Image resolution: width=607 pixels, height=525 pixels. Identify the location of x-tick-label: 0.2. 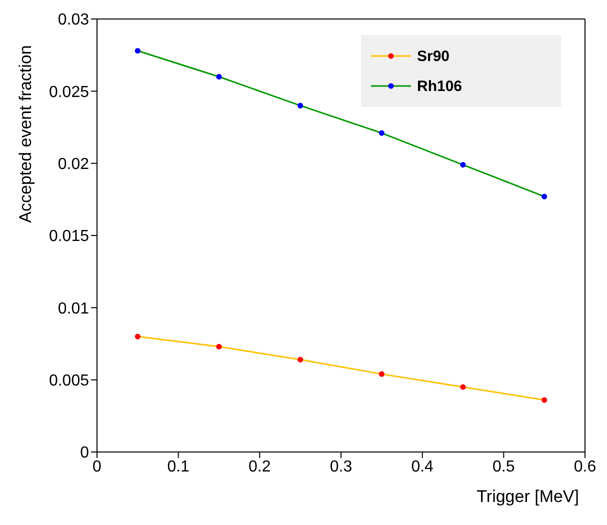
(259, 467).